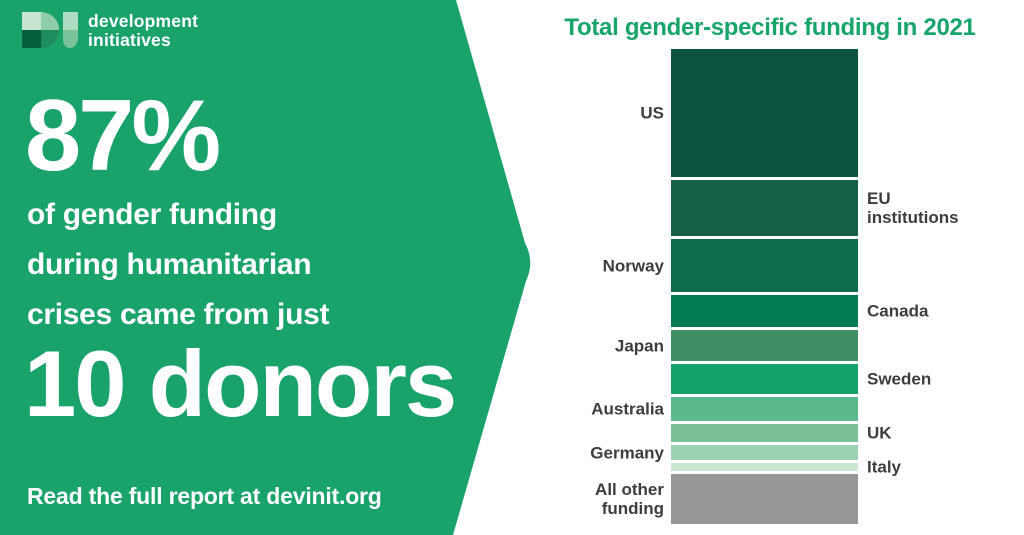 The width and height of the screenshot is (1024, 535). I want to click on bar-segment-norway, so click(764, 266).